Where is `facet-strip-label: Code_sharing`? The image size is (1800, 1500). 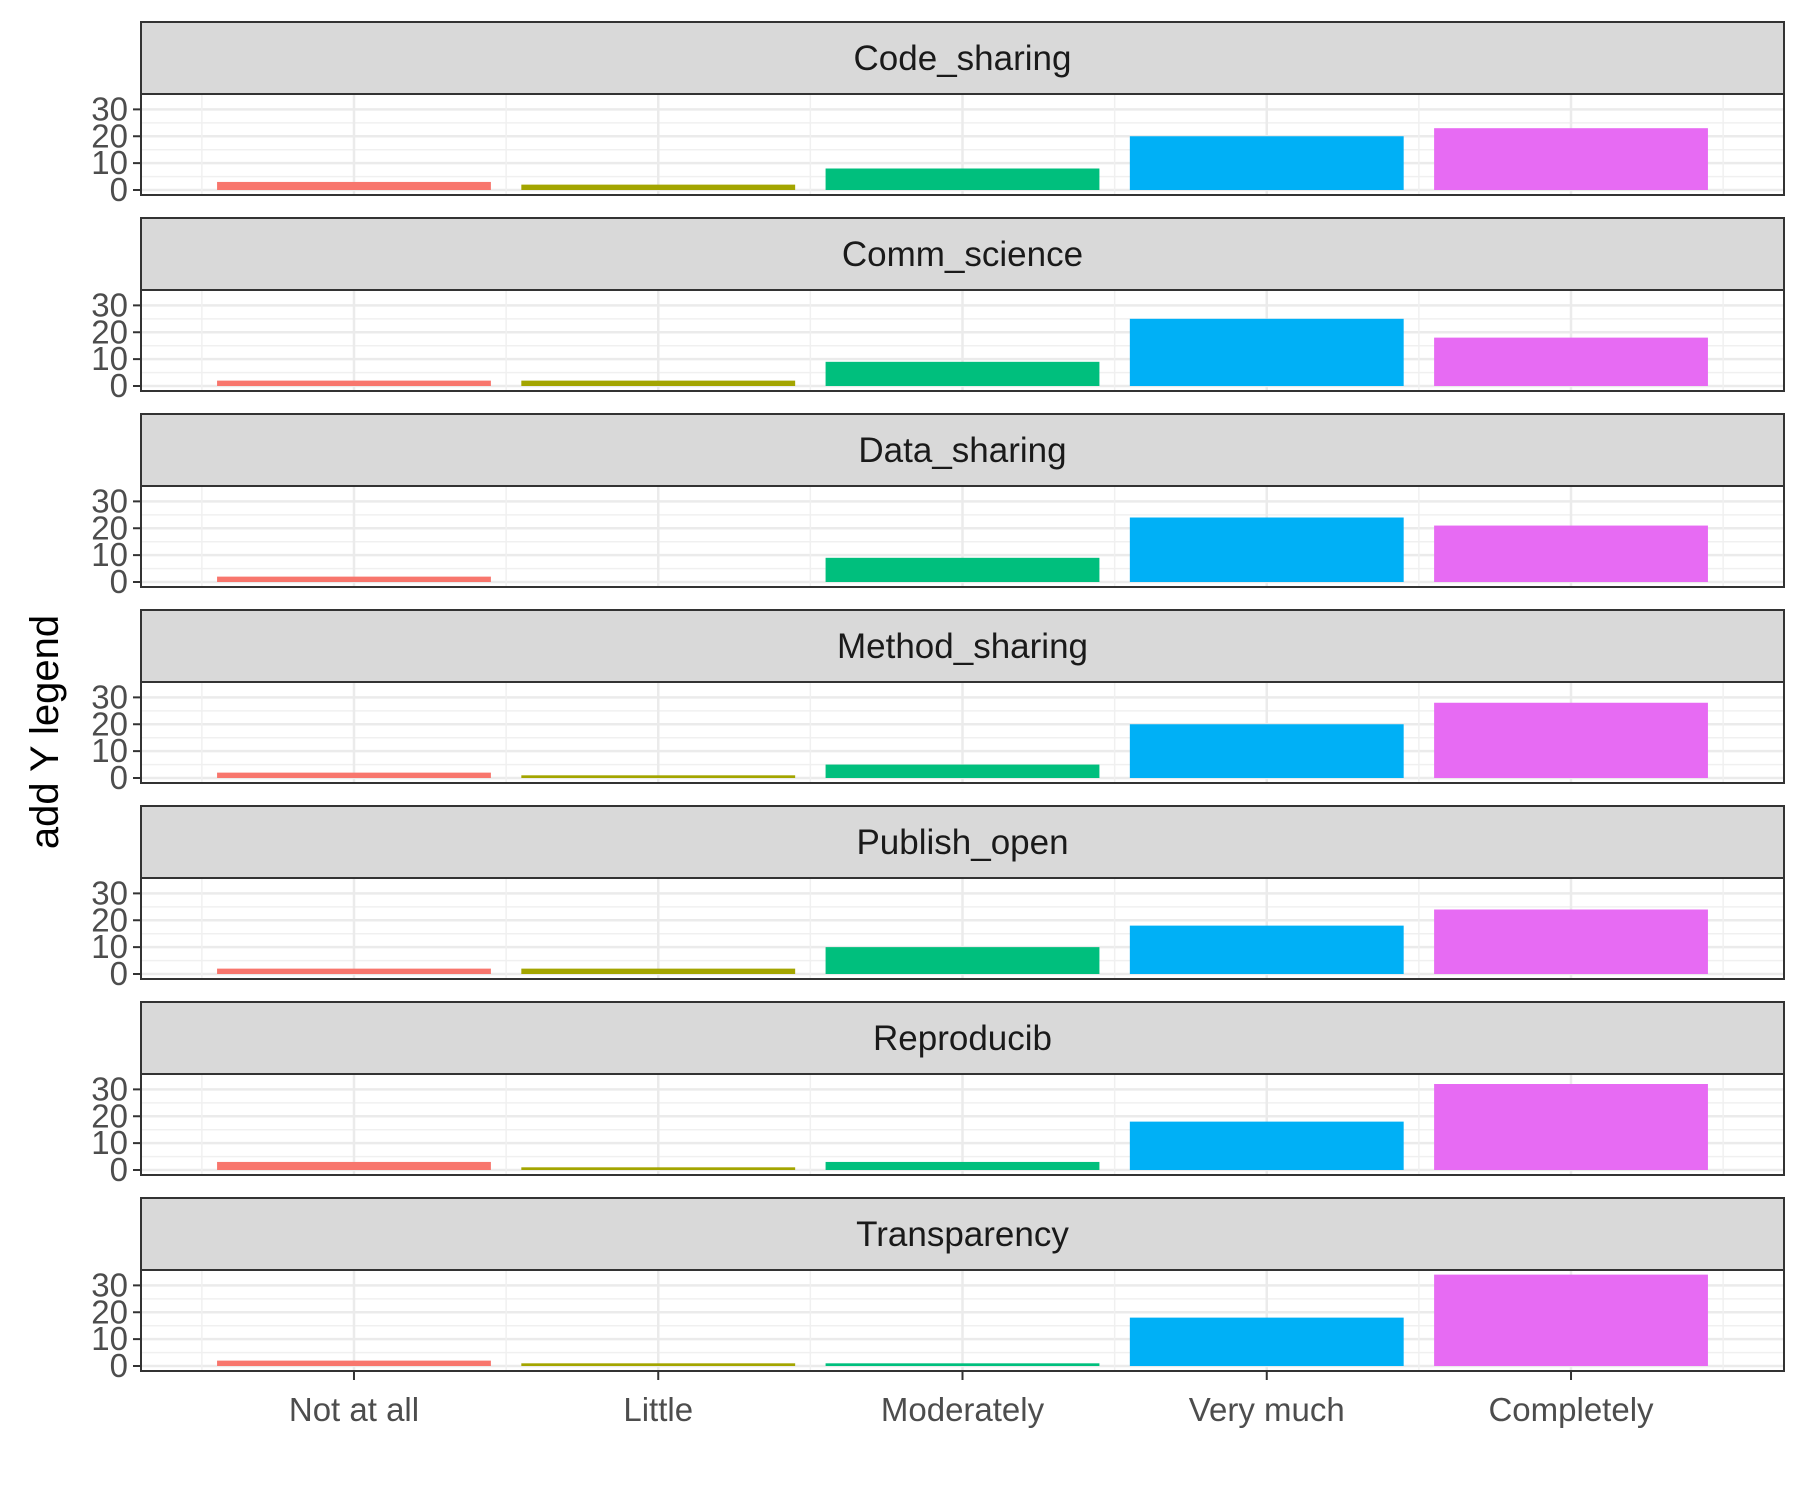
facet-strip-label: Code_sharing is located at coordinates (963, 58).